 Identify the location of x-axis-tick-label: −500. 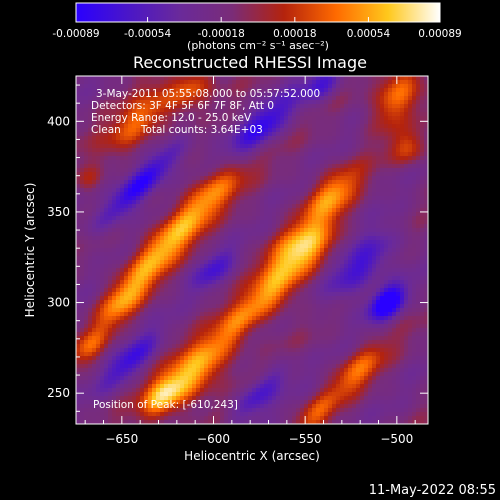
(396, 439).